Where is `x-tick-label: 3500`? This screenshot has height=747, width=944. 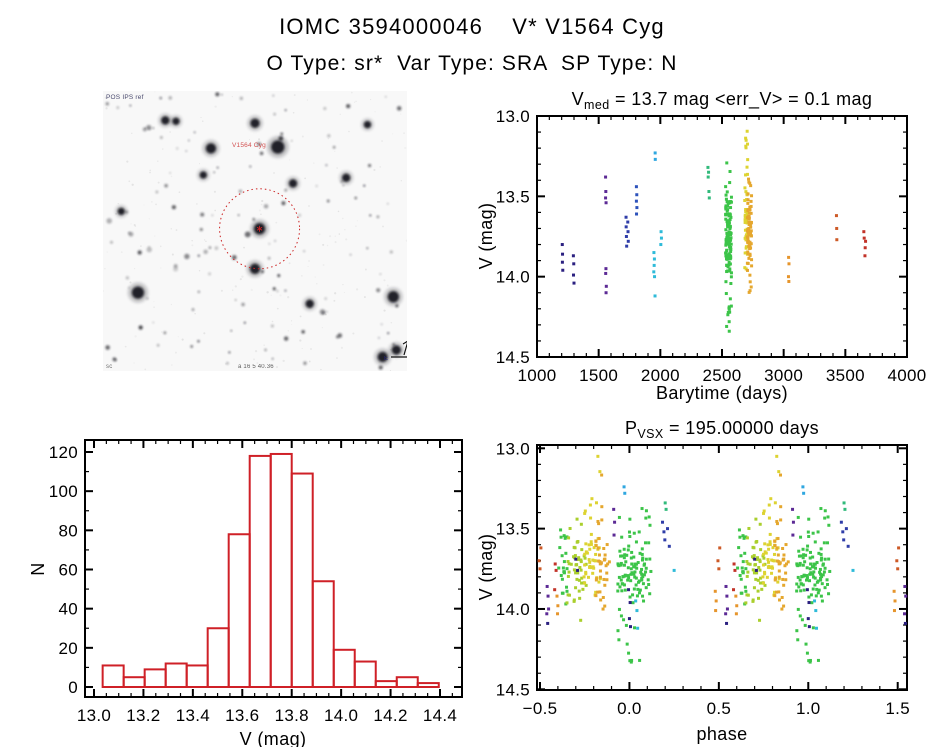 x-tick-label: 3500 is located at coordinates (845, 375).